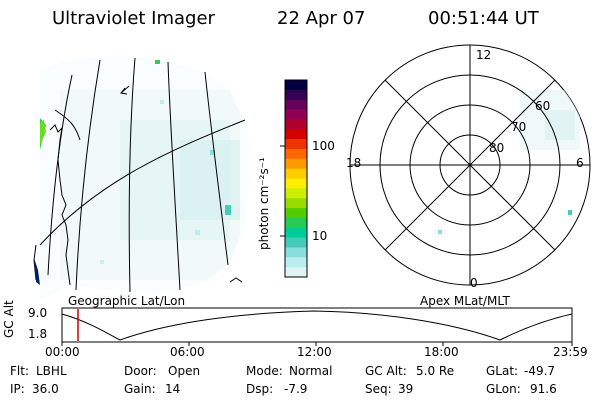  Describe the element at coordinates (9, 319) in the screenshot. I see `timeline-y-label: GC Alt` at that location.